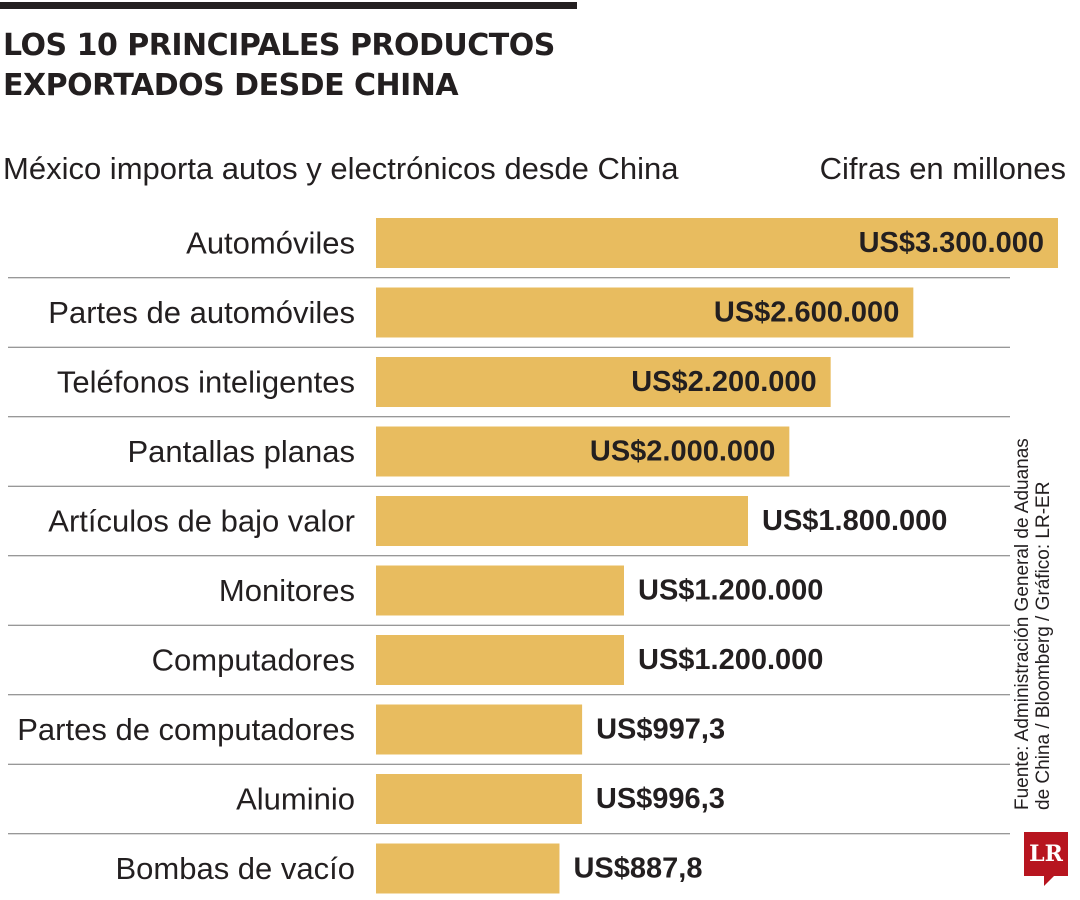 The image size is (1080, 900). I want to click on value-label: US$2.600.000, so click(806, 313).